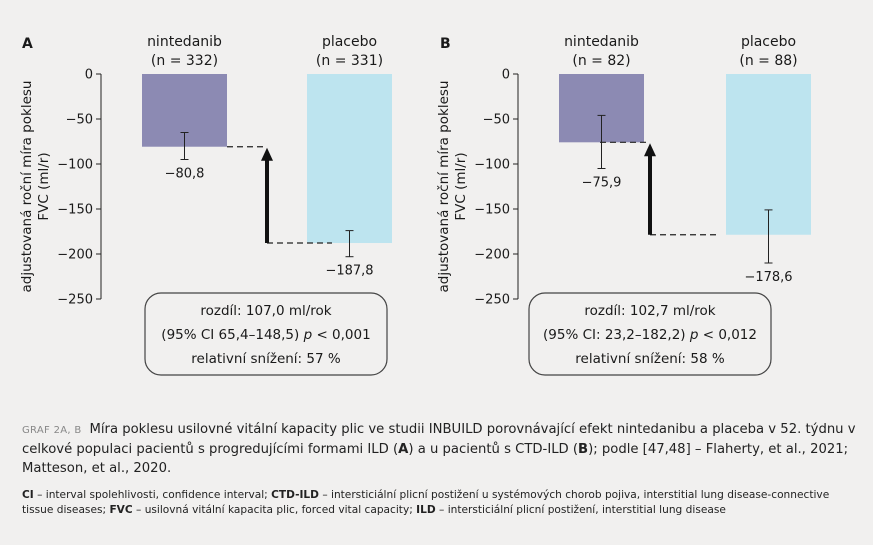 This screenshot has height=545, width=873. Describe the element at coordinates (445, 44) in the screenshot. I see `panel-label: B` at that location.